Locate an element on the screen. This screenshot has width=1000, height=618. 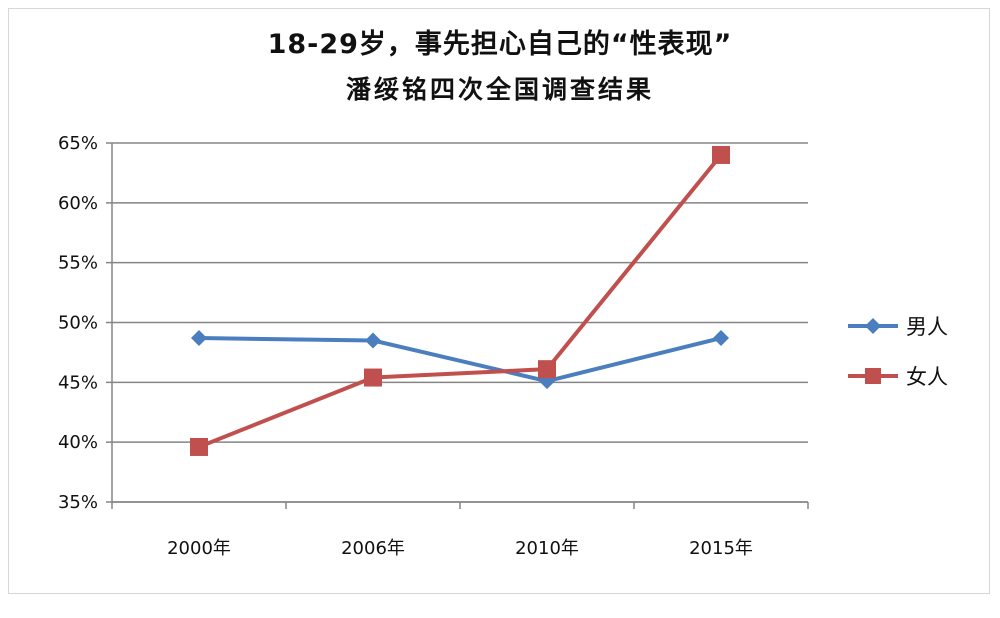
legend-label: 女人 is located at coordinates (927, 377).